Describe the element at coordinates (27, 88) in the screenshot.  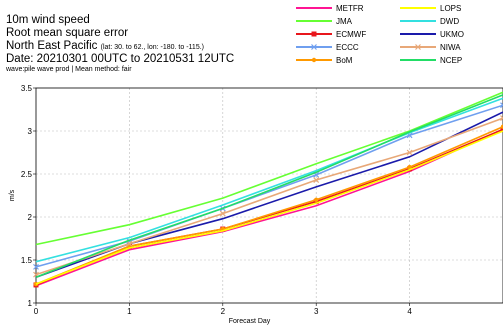
I see `y-tick-label: 3.5` at that location.